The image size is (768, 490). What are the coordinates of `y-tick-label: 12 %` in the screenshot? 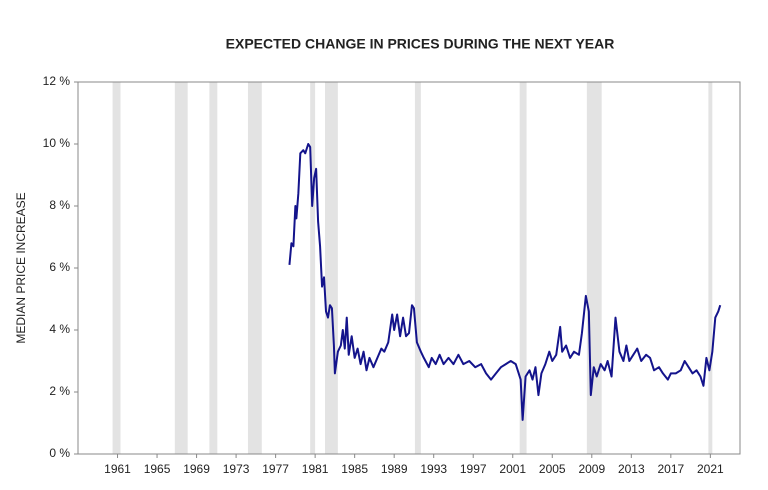 It's located at (57, 81).